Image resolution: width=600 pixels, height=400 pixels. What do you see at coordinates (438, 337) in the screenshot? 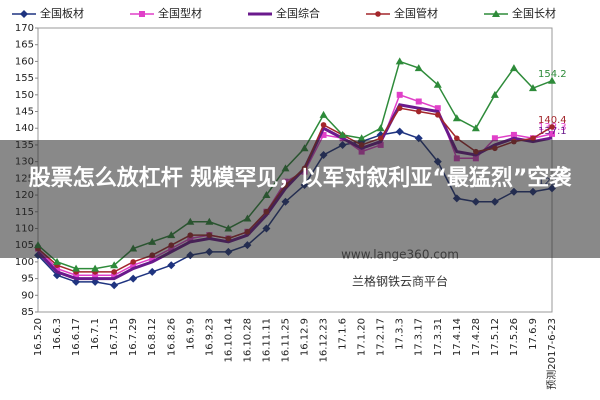
I see `x-tick-label: 17.3.31` at bounding box center [438, 337].